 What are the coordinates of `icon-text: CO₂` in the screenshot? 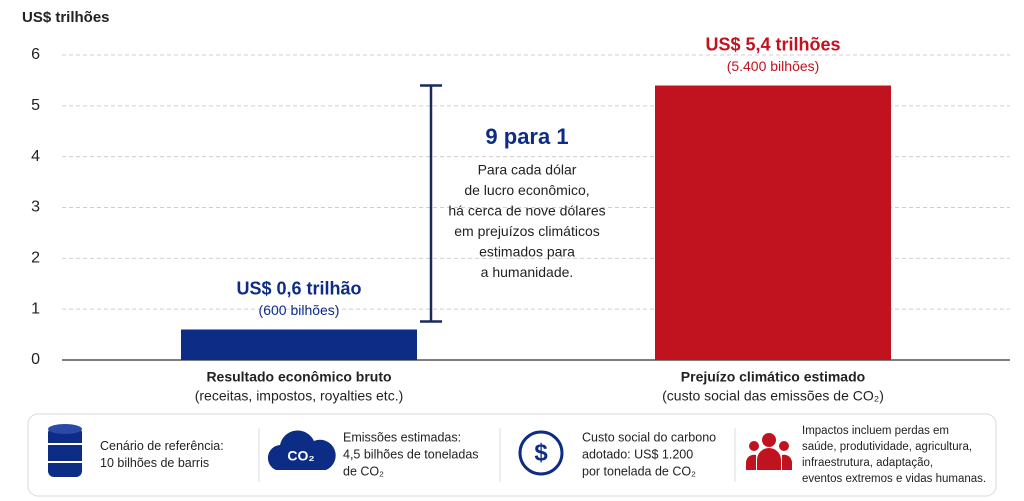 It's located at (300, 456).